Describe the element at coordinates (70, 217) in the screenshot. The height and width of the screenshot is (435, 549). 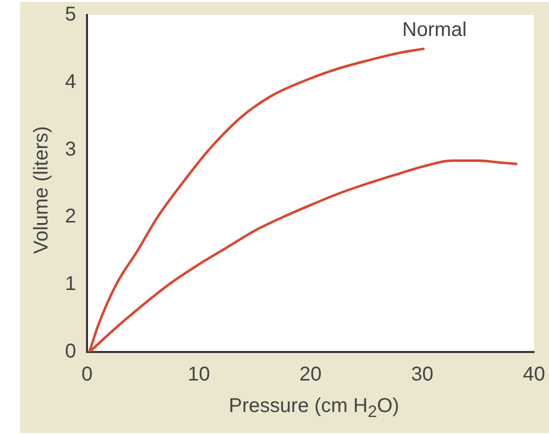
I see `y-tick-label: 2` at that location.